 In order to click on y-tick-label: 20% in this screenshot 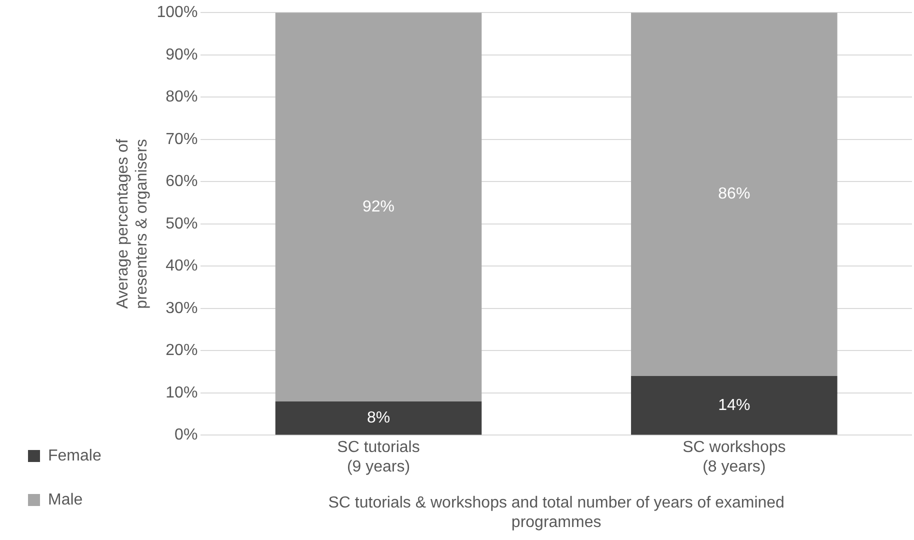, I will do `click(182, 351)`.